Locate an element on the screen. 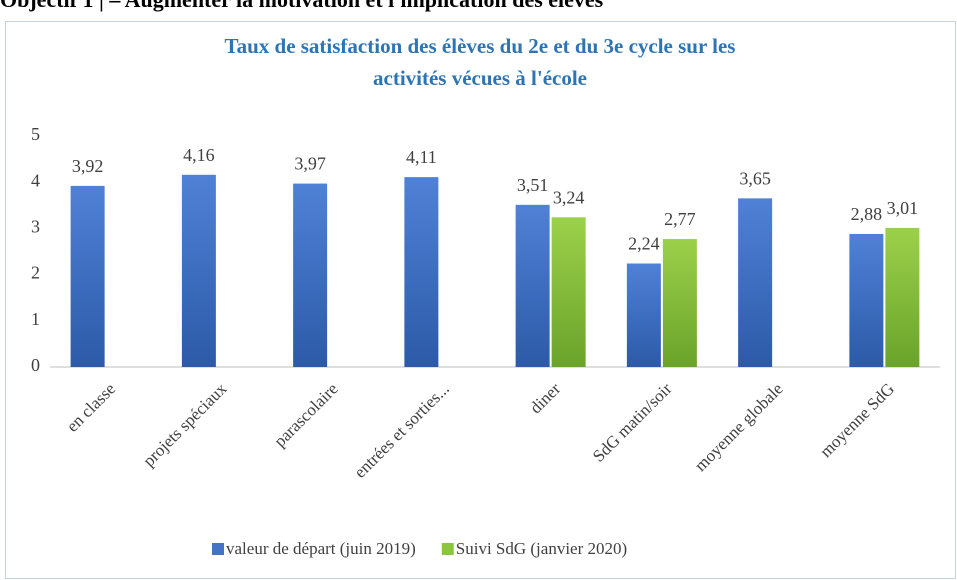 The width and height of the screenshot is (957, 580). data-label: 3,01 is located at coordinates (903, 208).